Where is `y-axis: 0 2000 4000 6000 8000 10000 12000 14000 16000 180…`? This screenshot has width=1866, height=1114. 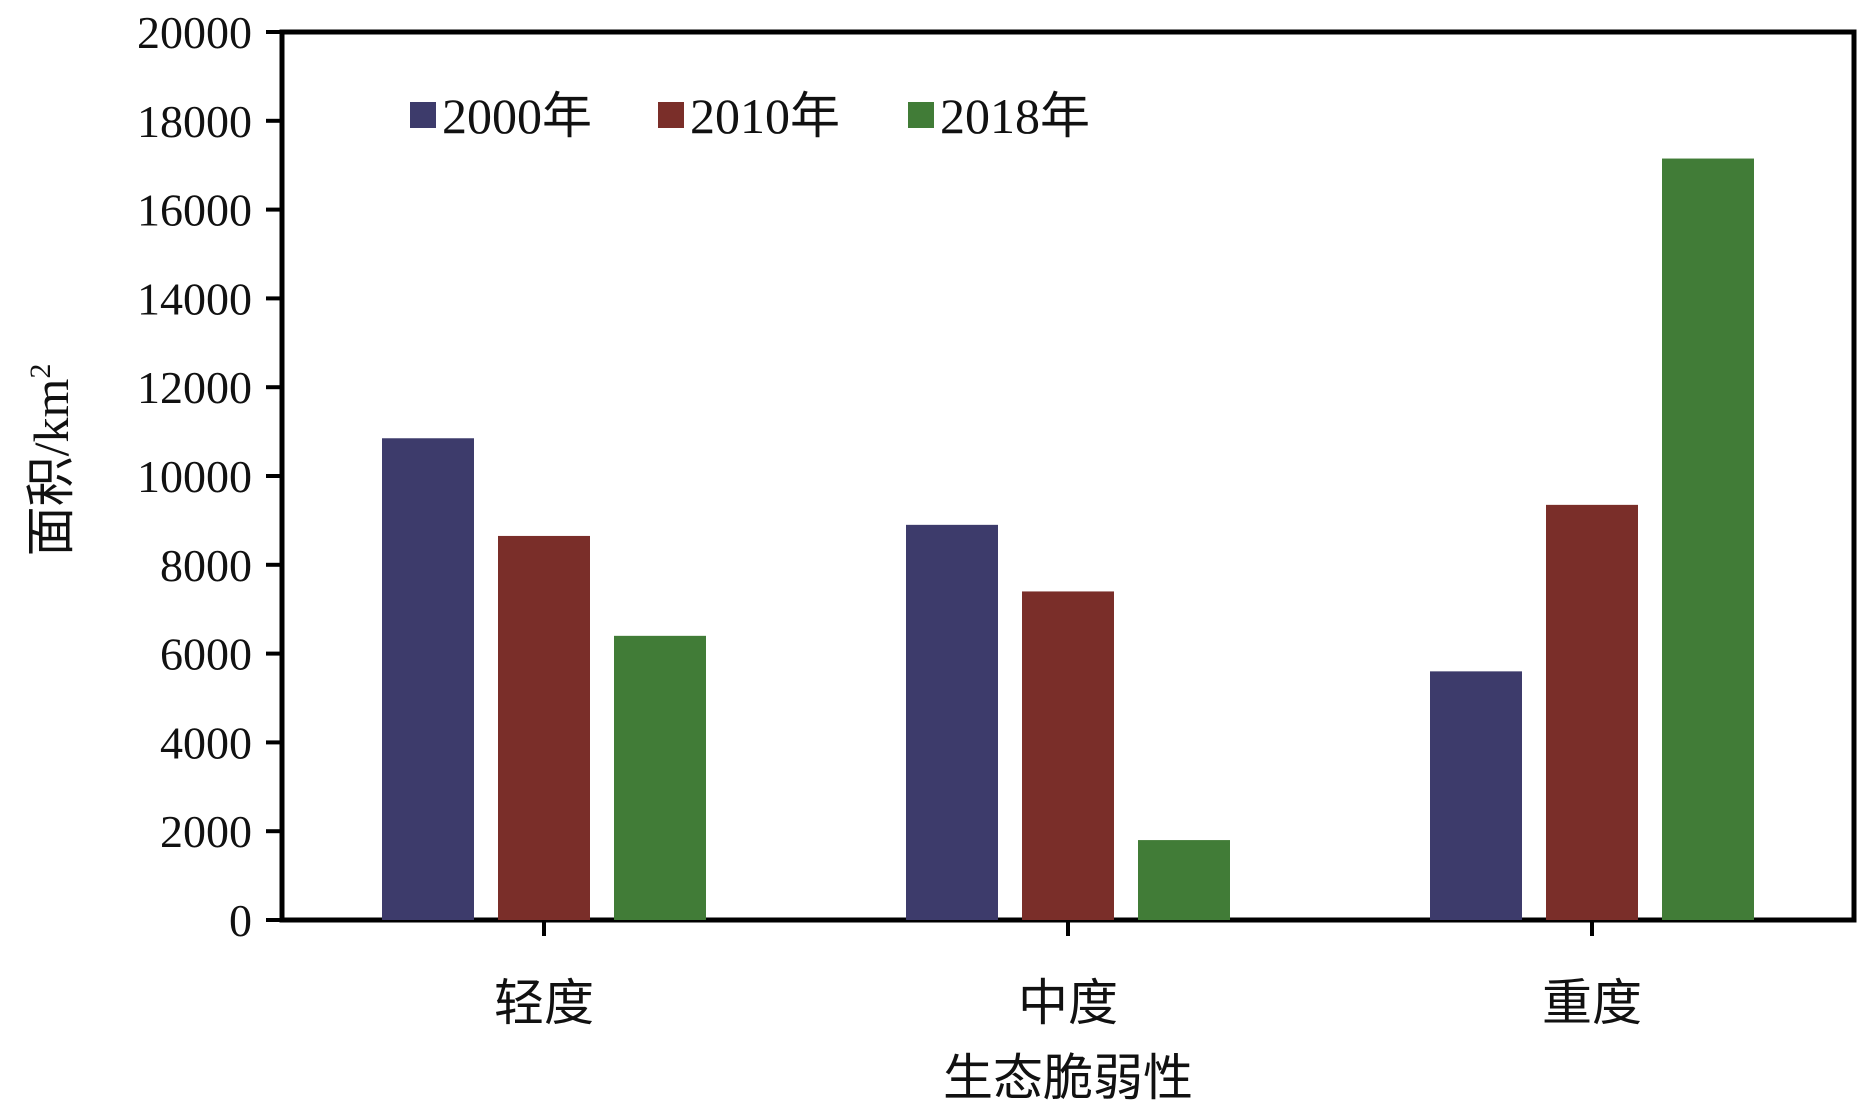
y-axis: 0 2000 4000 6000 8000 10000 12000 14000 16000 180… is located at coordinates (209, 476).